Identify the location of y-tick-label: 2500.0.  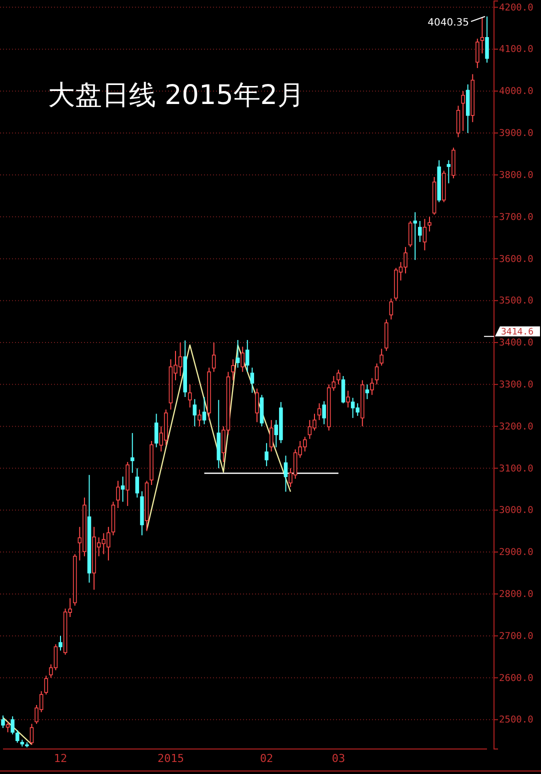
(516, 720).